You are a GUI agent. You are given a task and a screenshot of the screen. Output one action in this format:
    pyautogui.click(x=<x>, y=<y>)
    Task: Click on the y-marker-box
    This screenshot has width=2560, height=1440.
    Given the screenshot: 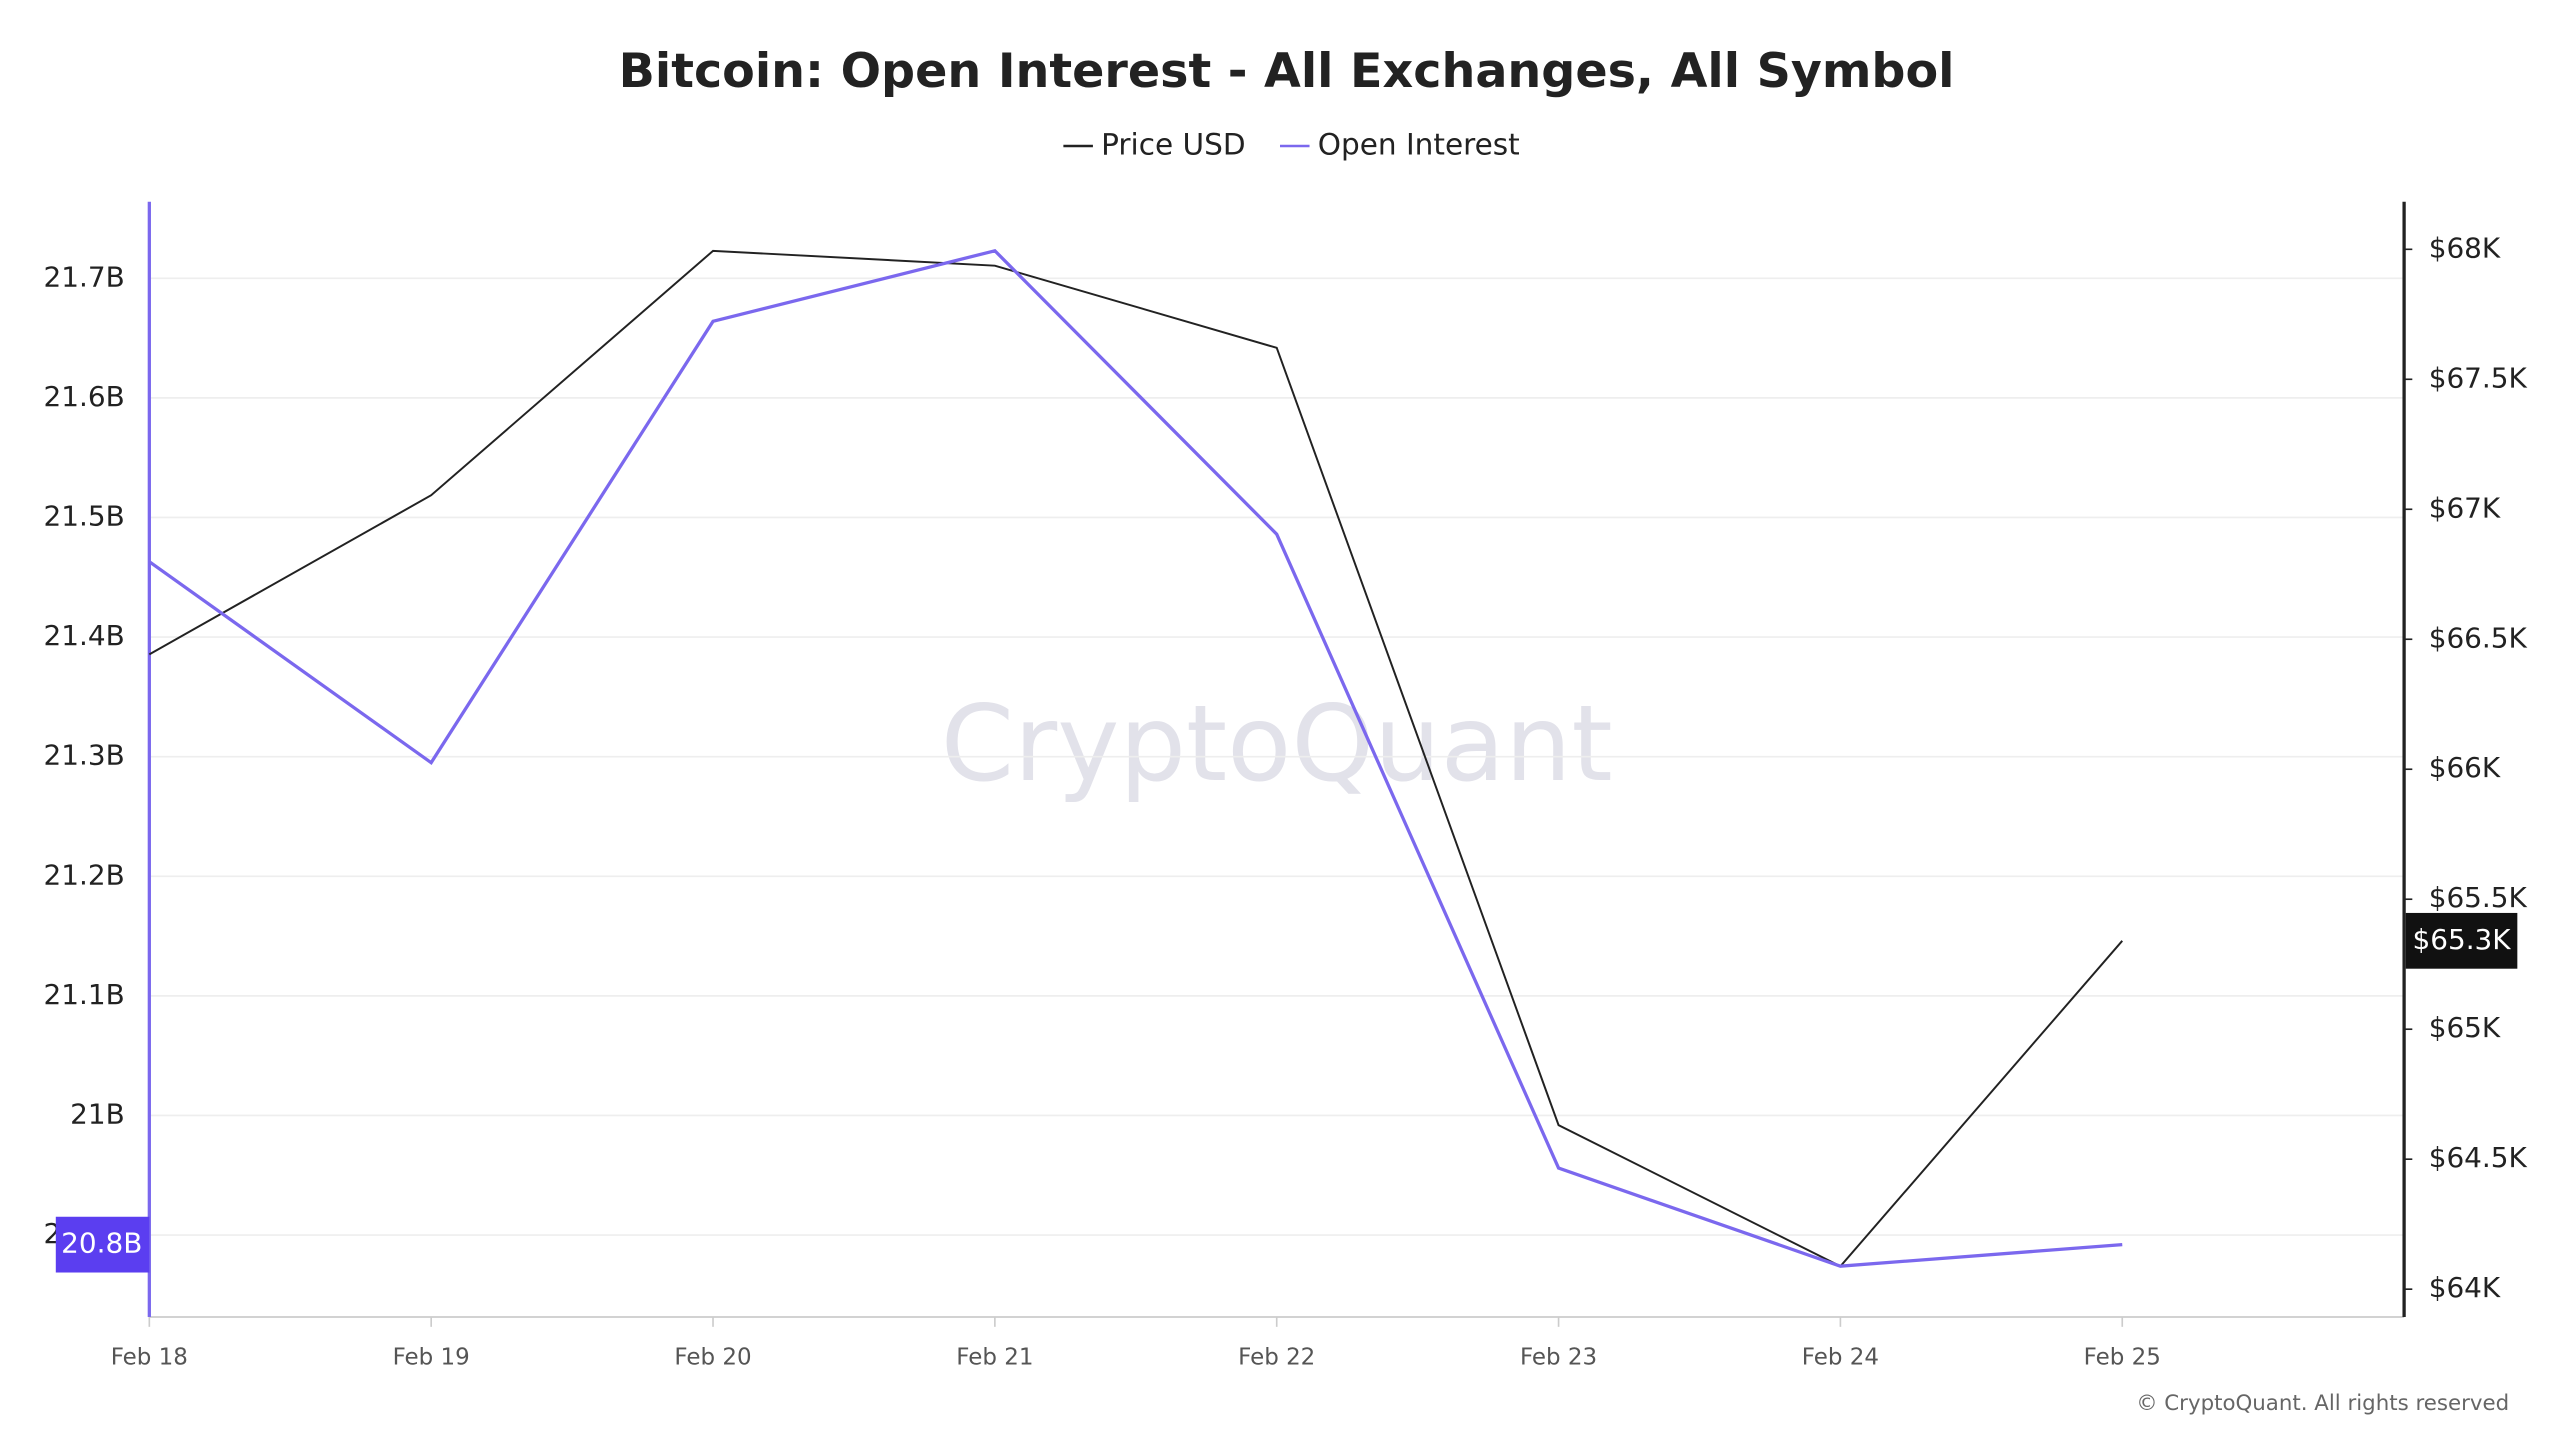 What is the action you would take?
    pyautogui.click(x=102, y=1244)
    